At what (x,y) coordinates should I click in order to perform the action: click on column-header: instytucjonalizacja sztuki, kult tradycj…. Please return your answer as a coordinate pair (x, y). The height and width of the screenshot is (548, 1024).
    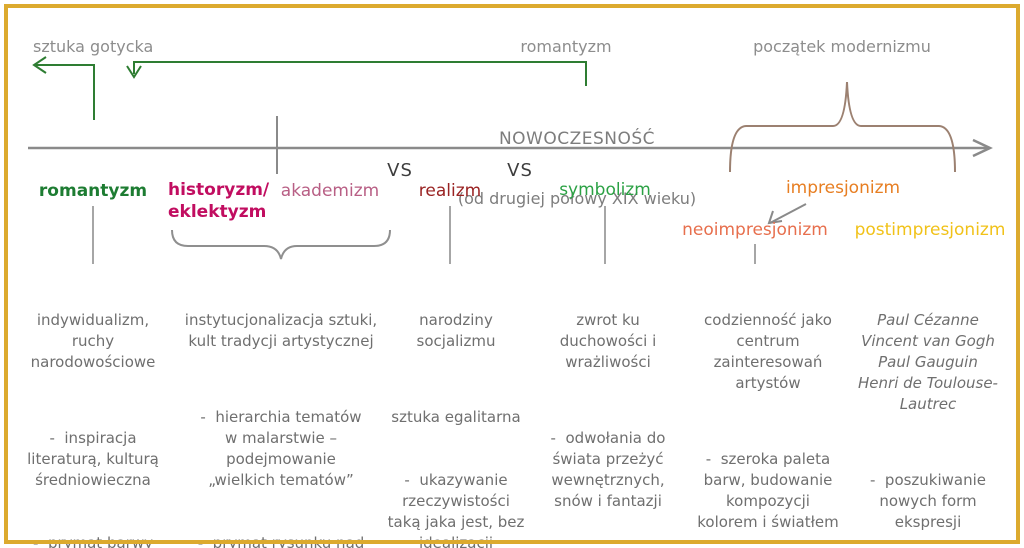
    Looking at the image, I should click on (281, 330).